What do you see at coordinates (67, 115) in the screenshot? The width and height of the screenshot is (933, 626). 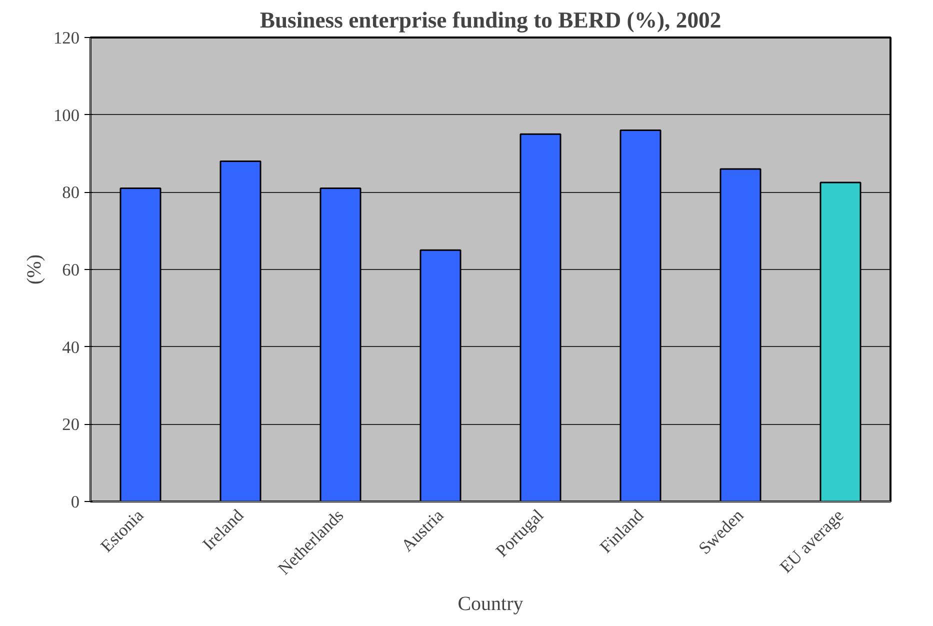 I see `y-tick-label: 100` at bounding box center [67, 115].